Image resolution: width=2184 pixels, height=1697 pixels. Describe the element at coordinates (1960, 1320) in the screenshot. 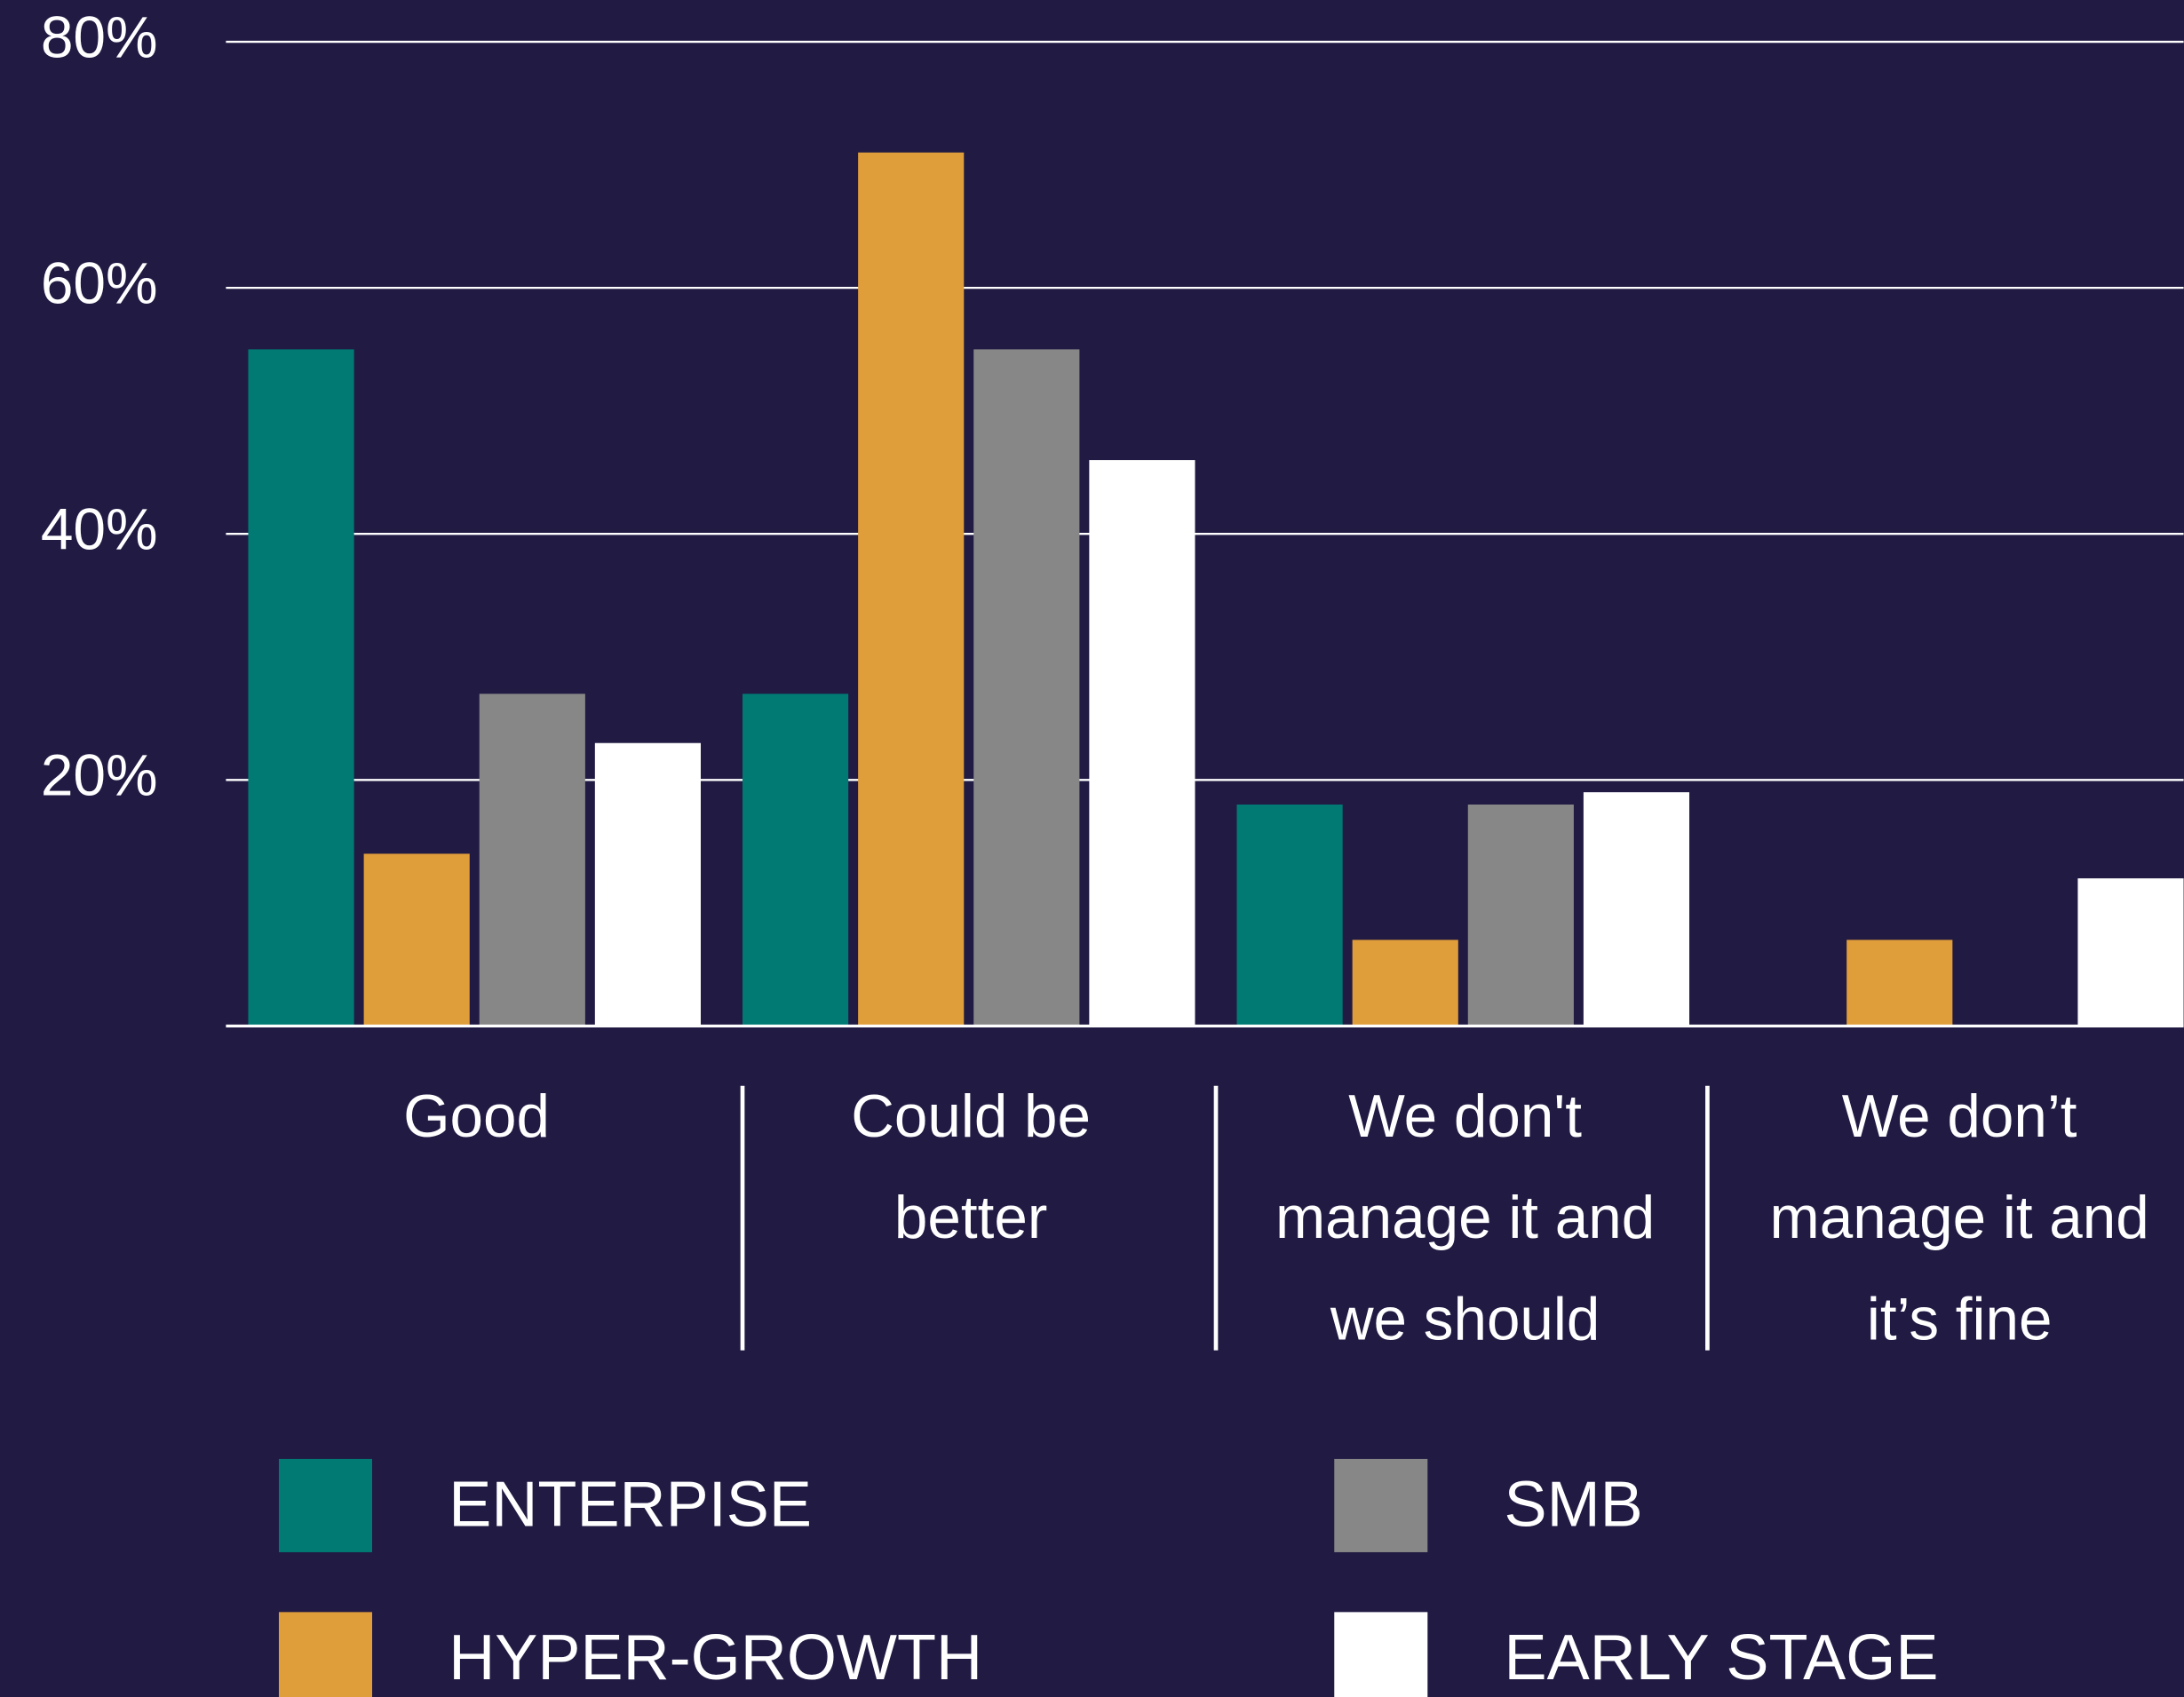

I see `x-tick-label: it’s fine` at that location.